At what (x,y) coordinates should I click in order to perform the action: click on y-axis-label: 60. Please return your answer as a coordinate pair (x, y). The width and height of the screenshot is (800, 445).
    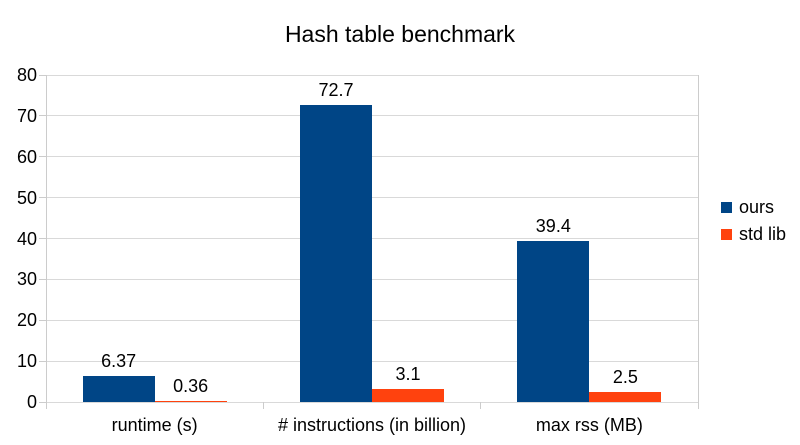
    Looking at the image, I should click on (26, 156).